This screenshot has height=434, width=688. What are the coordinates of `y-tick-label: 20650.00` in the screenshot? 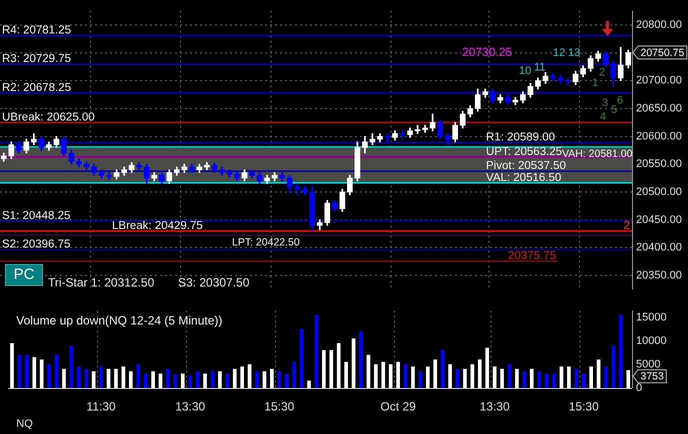 It's located at (659, 108).